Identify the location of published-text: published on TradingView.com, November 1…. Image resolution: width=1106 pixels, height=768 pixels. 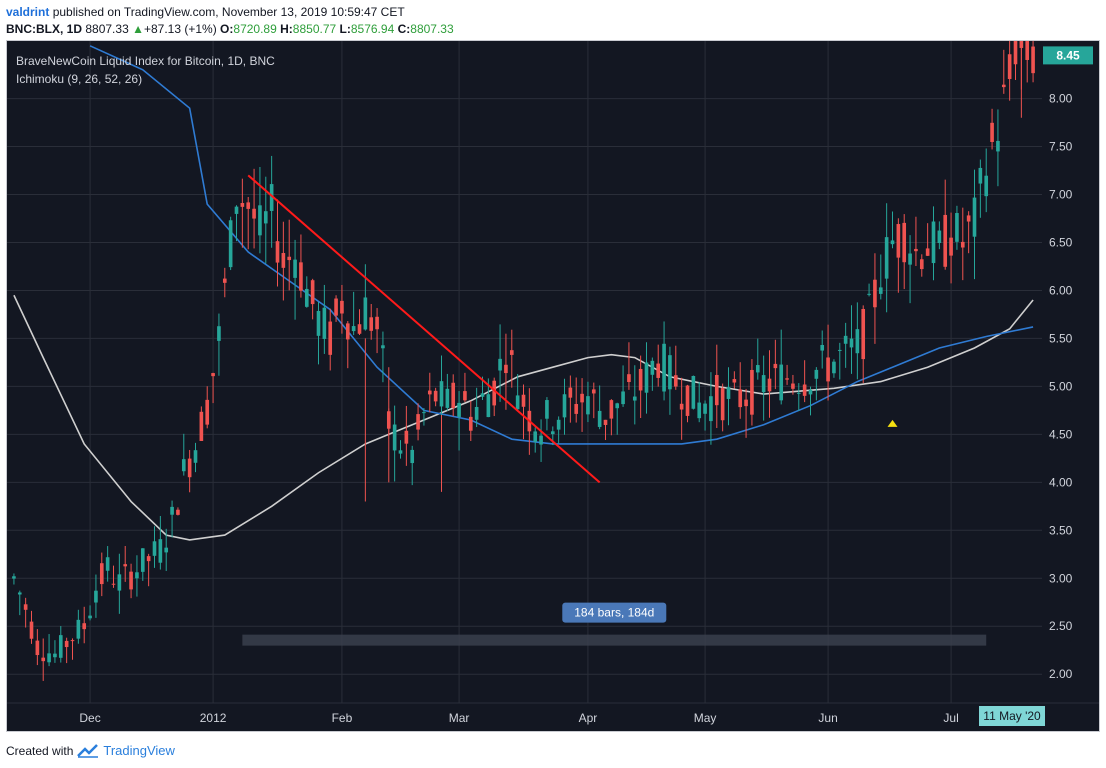
(228, 12).